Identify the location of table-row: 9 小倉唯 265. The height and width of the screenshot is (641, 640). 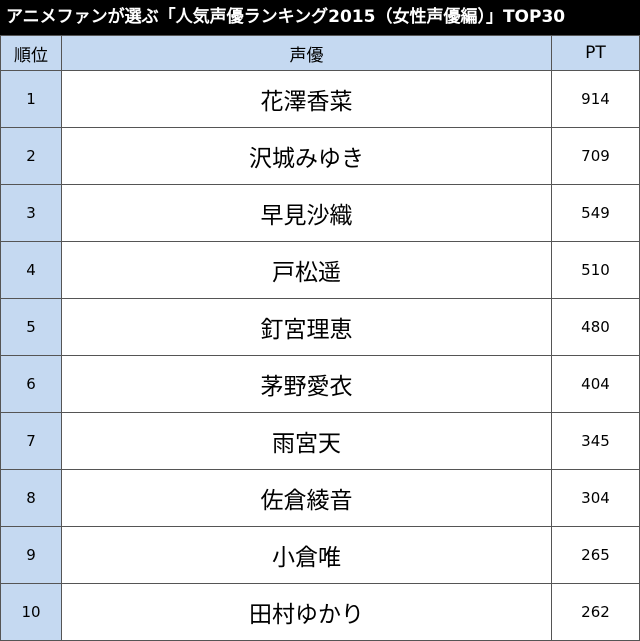
(320, 555).